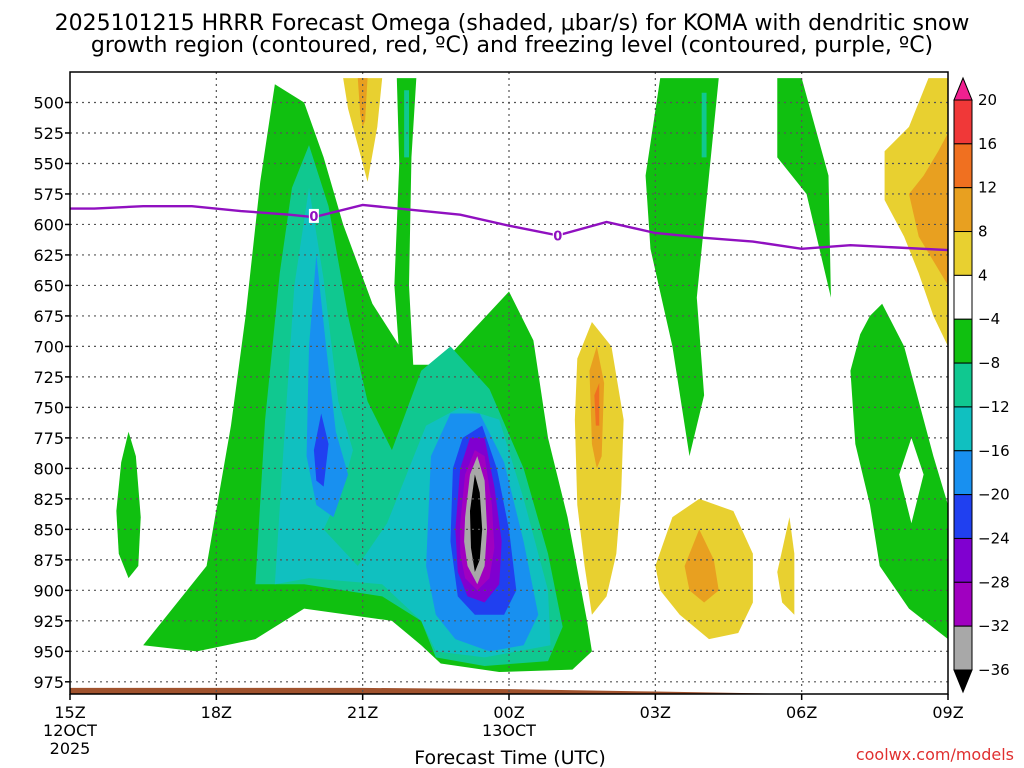 The width and height of the screenshot is (1024, 768). Describe the element at coordinates (69, 712) in the screenshot. I see `xtick-label-15Z: 15Z` at that location.